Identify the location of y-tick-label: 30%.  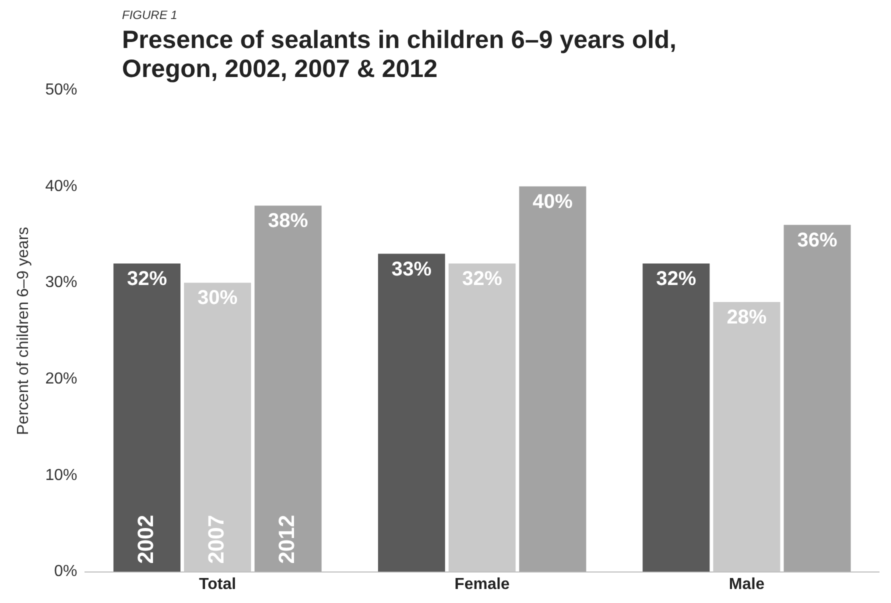
(61, 283).